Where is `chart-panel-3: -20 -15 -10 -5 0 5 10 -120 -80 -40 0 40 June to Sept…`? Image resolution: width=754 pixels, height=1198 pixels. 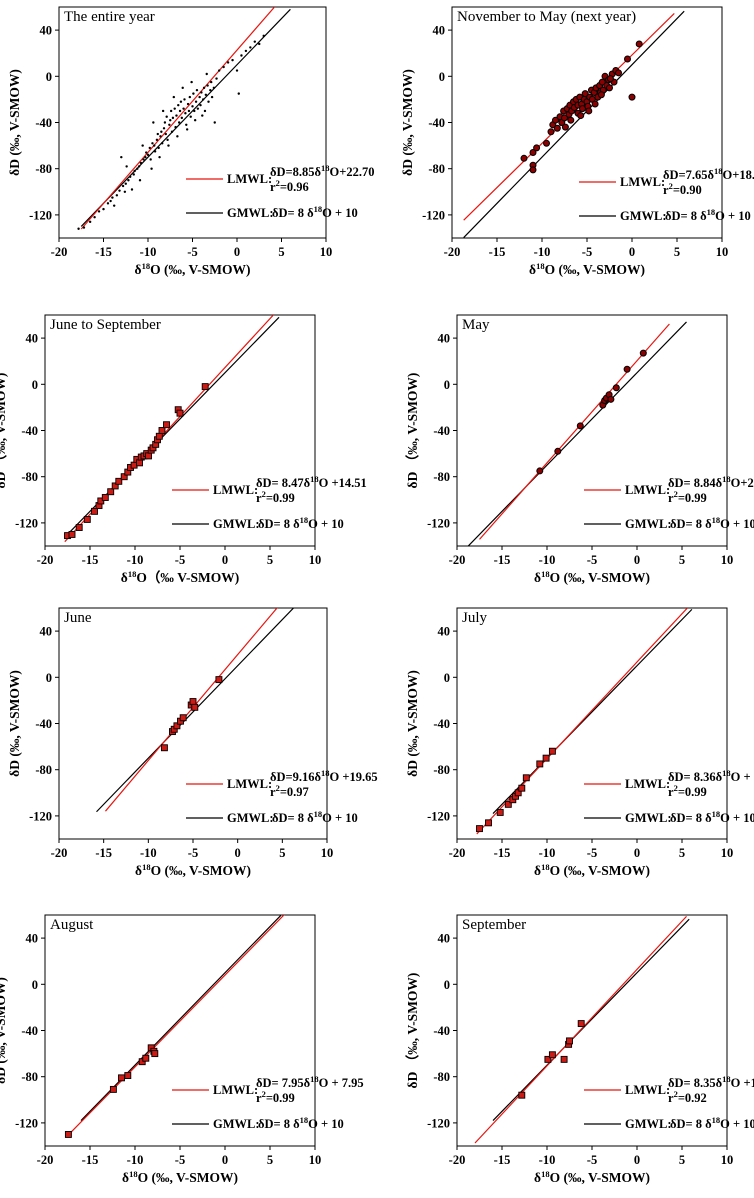 chart-panel-3: -20 -15 -10 -5 0 5 10 -120 -80 -40 0 40 June to Sept… is located at coordinates (183, 449).